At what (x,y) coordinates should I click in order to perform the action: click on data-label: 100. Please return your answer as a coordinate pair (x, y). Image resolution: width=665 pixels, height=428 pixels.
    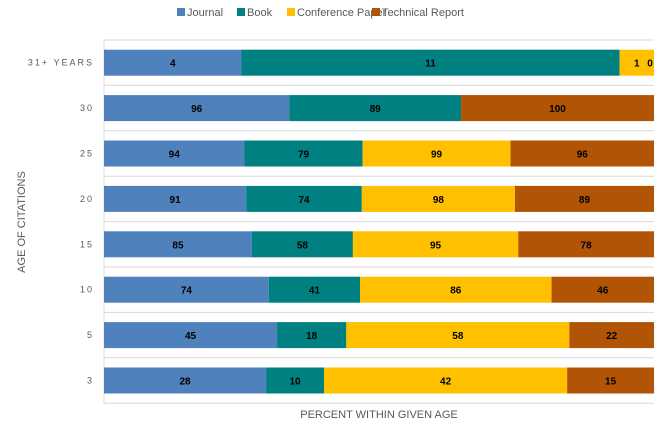
    Looking at the image, I should click on (557, 109).